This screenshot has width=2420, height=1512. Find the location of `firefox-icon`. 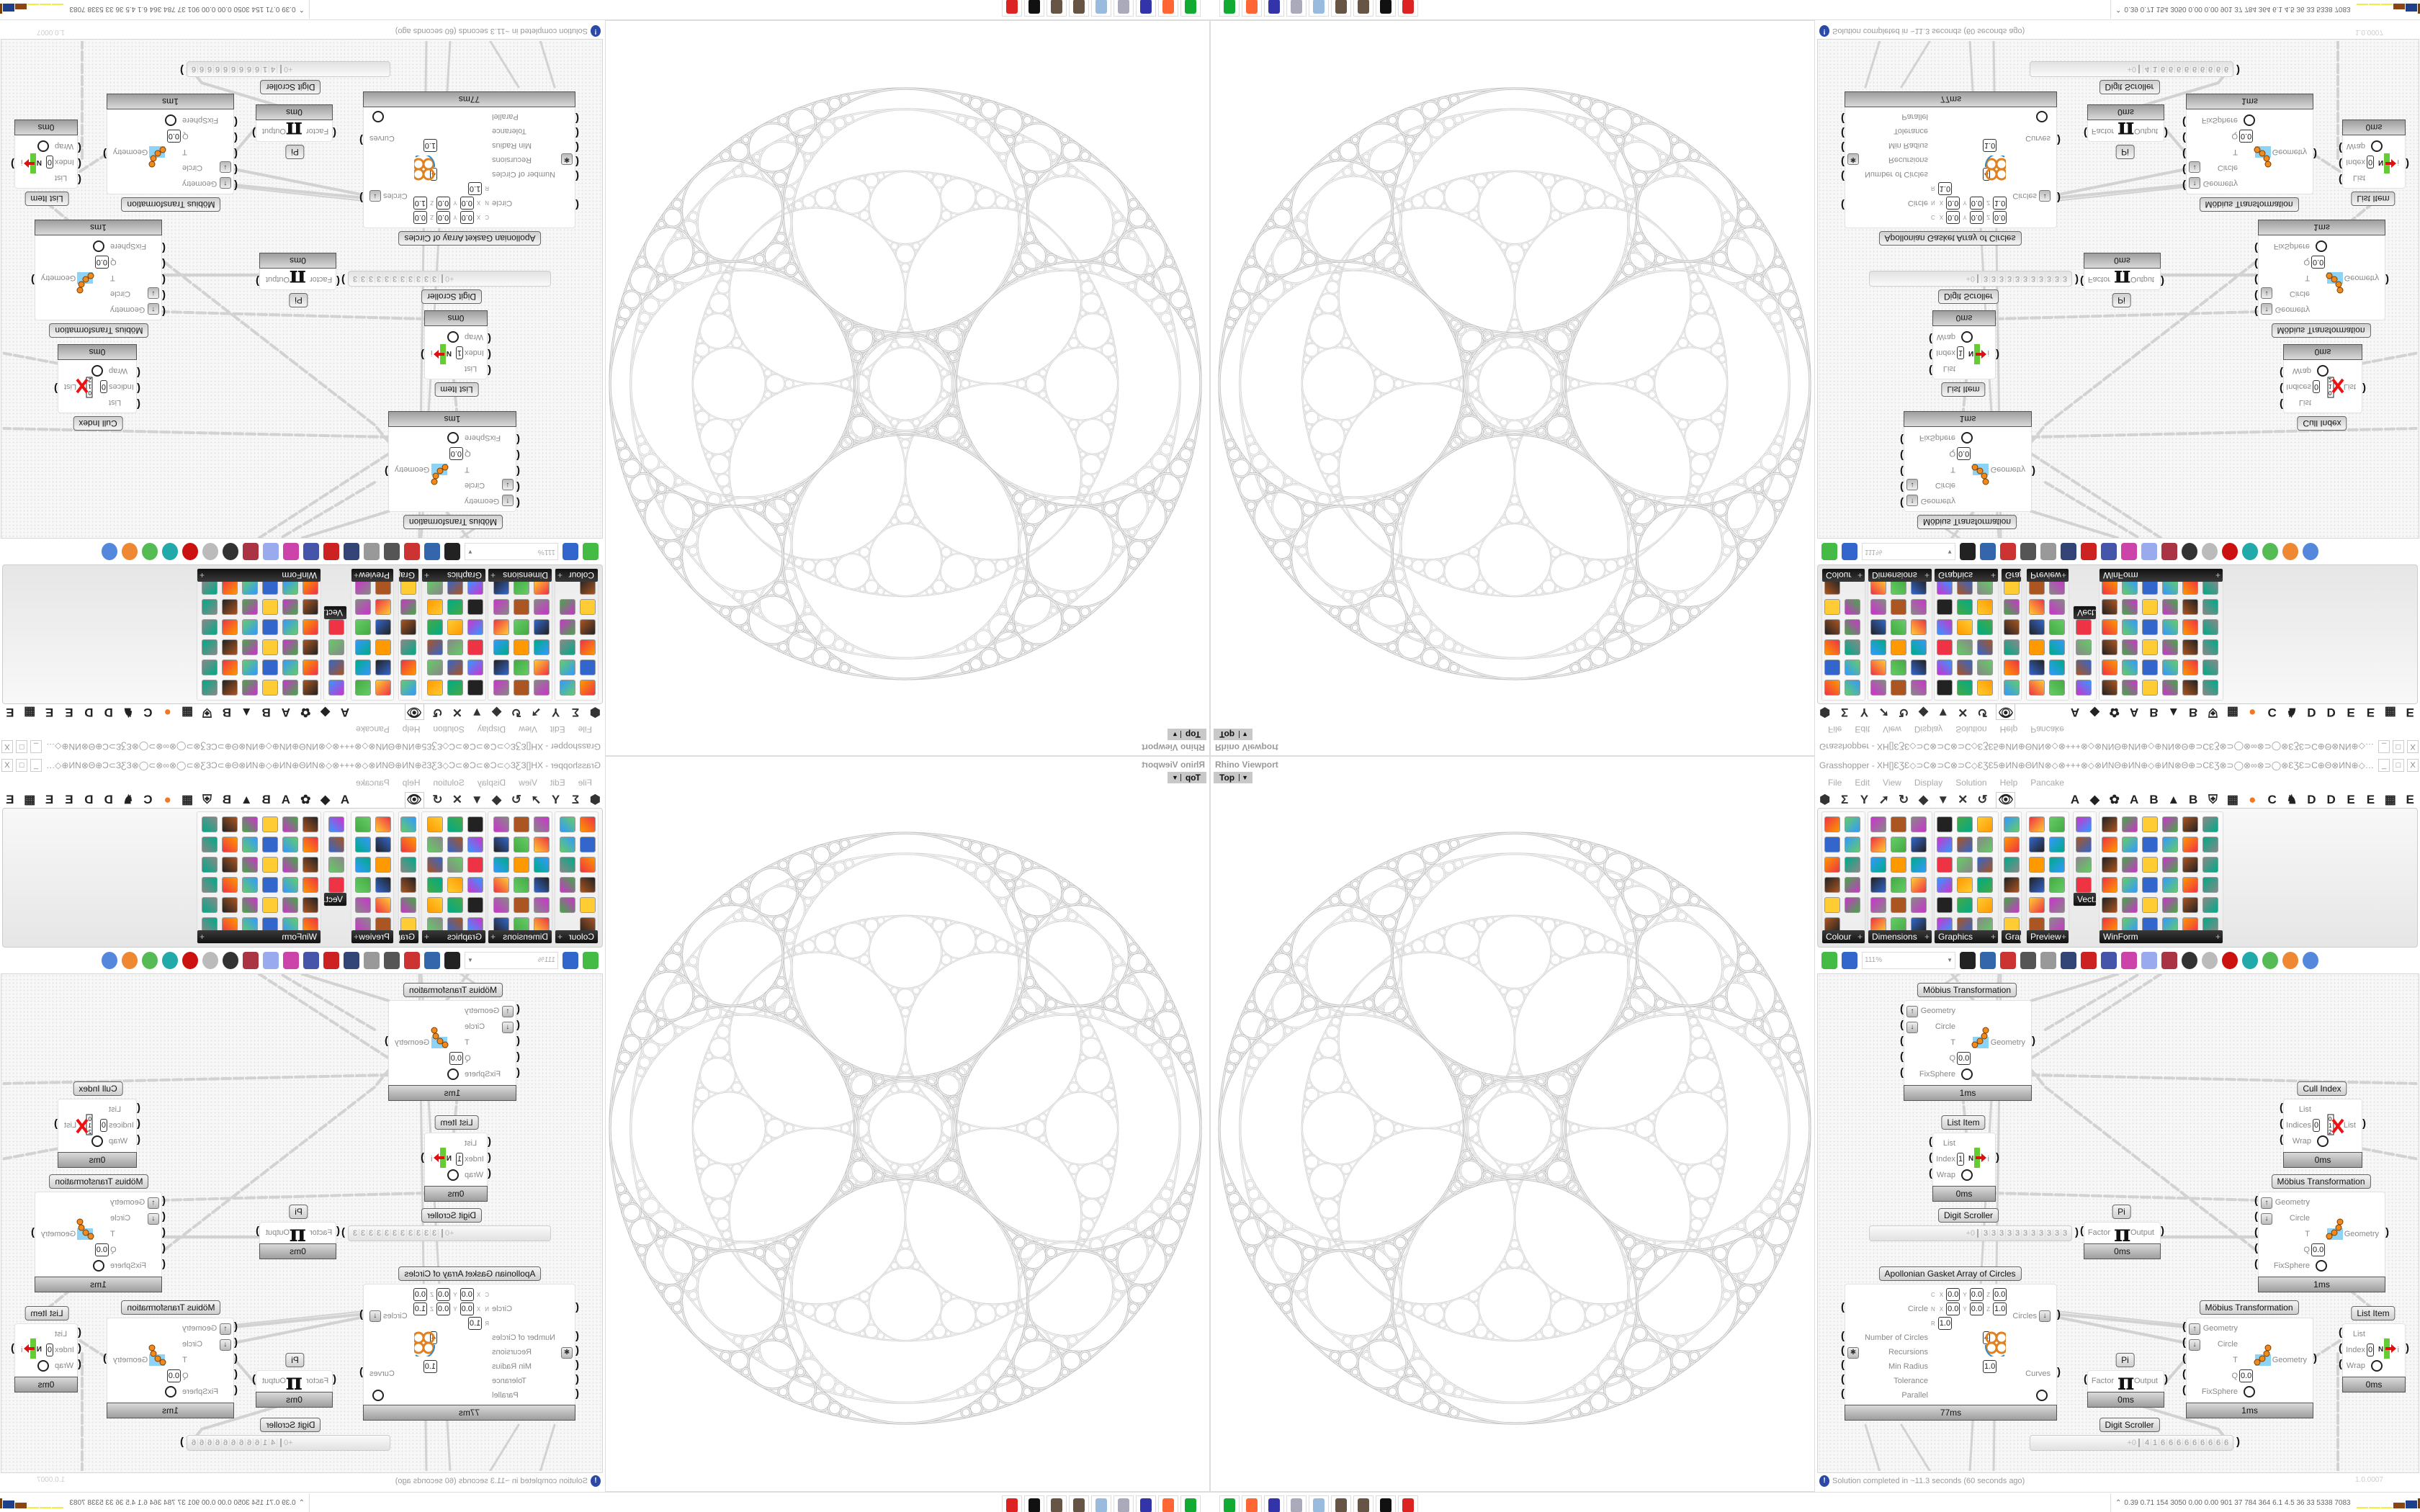

firefox-icon is located at coordinates (1168, 1503).